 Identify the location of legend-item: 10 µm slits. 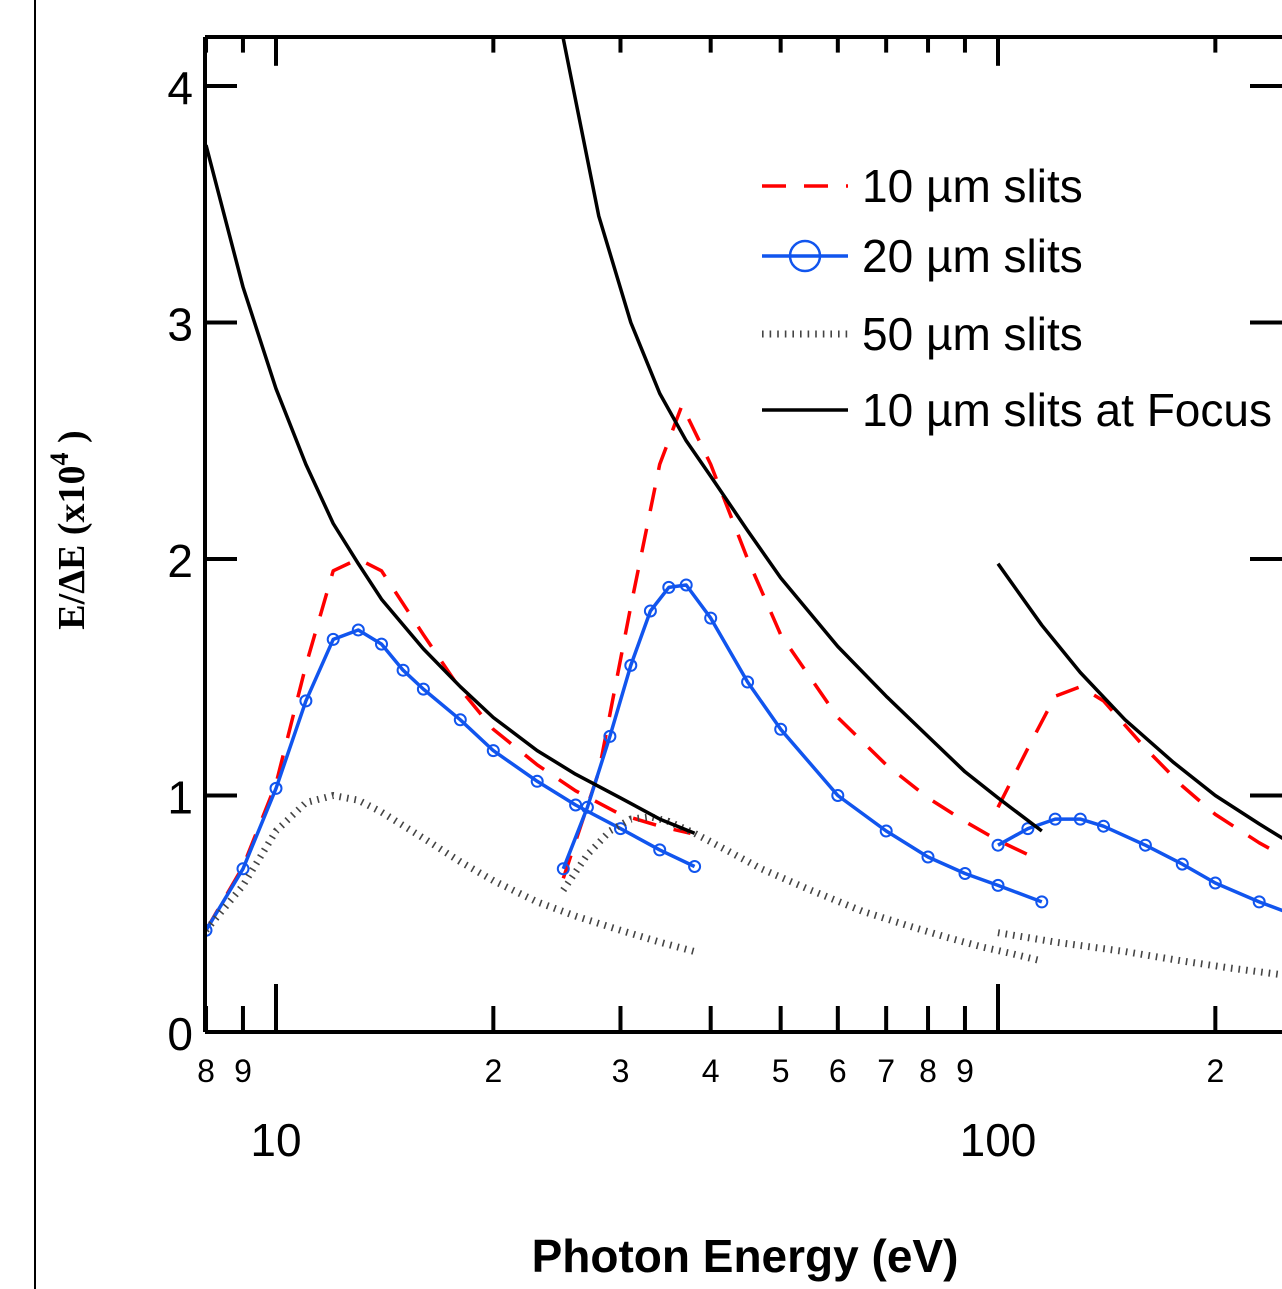
(922, 186).